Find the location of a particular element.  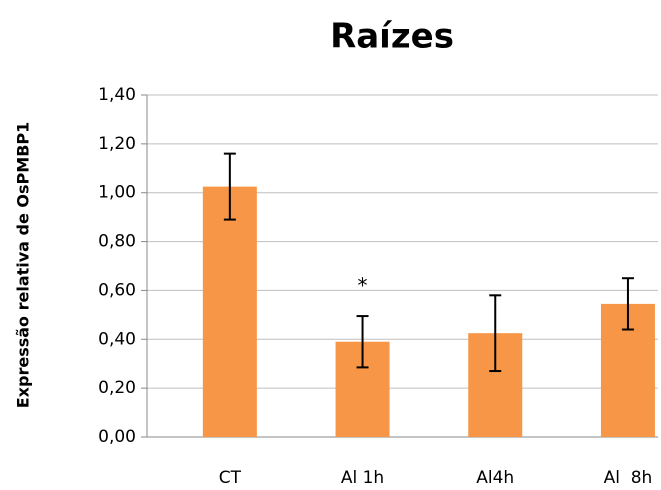

x-tick-label: CT is located at coordinates (230, 478).